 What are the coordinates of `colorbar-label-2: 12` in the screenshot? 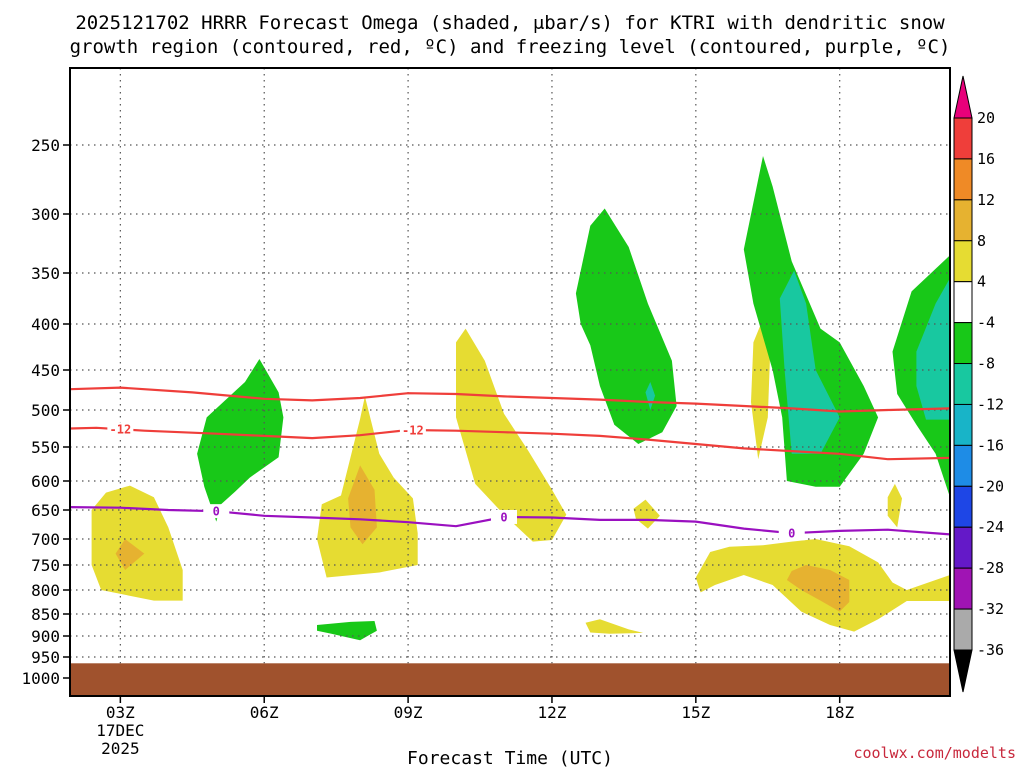 It's located at (986, 200).